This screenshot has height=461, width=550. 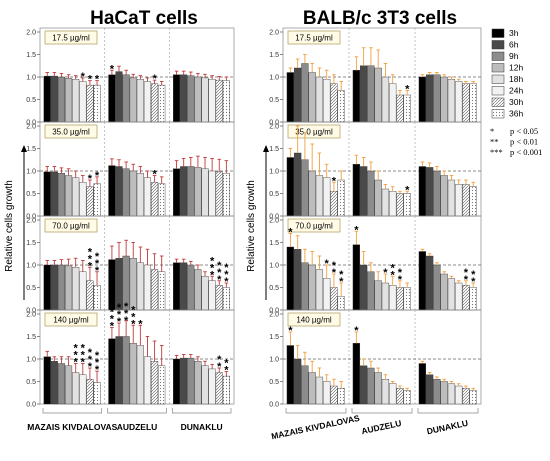 I want to click on legend-label: 24h, so click(x=516, y=91).